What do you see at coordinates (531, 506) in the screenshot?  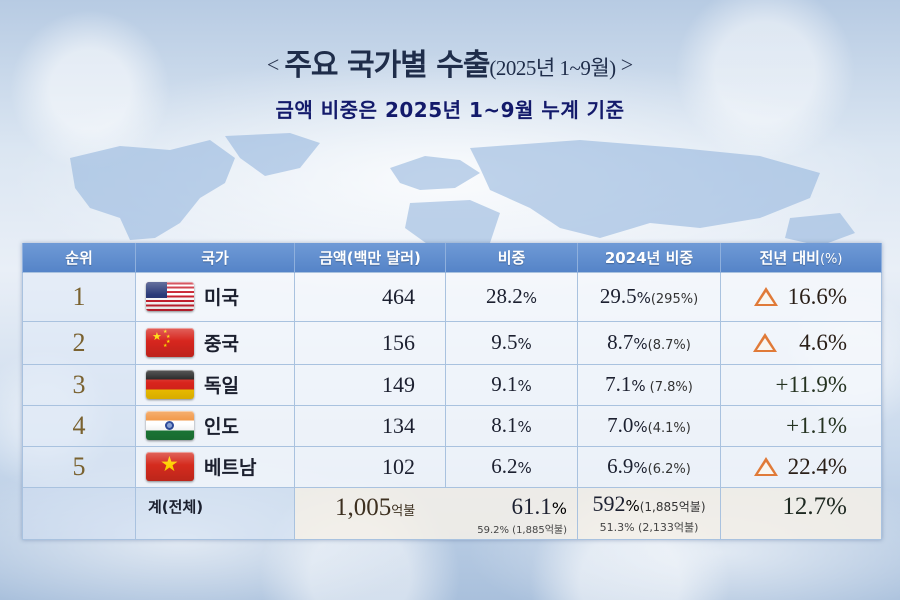 I see `total-share-value: 61.1` at bounding box center [531, 506].